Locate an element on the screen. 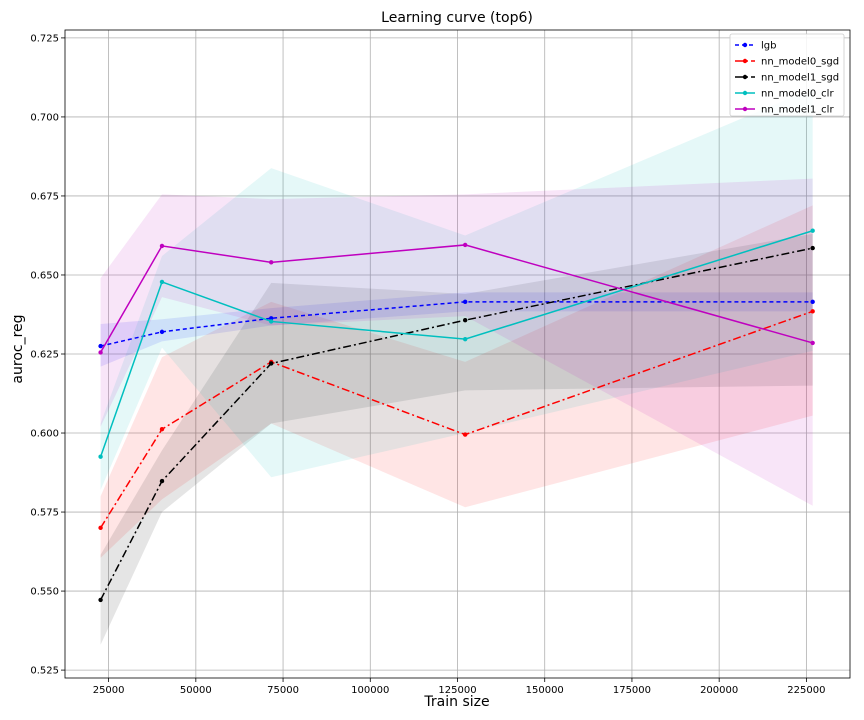  legend-entry-nn_model1_sgd: nn_model1_sgd is located at coordinates (787, 78).